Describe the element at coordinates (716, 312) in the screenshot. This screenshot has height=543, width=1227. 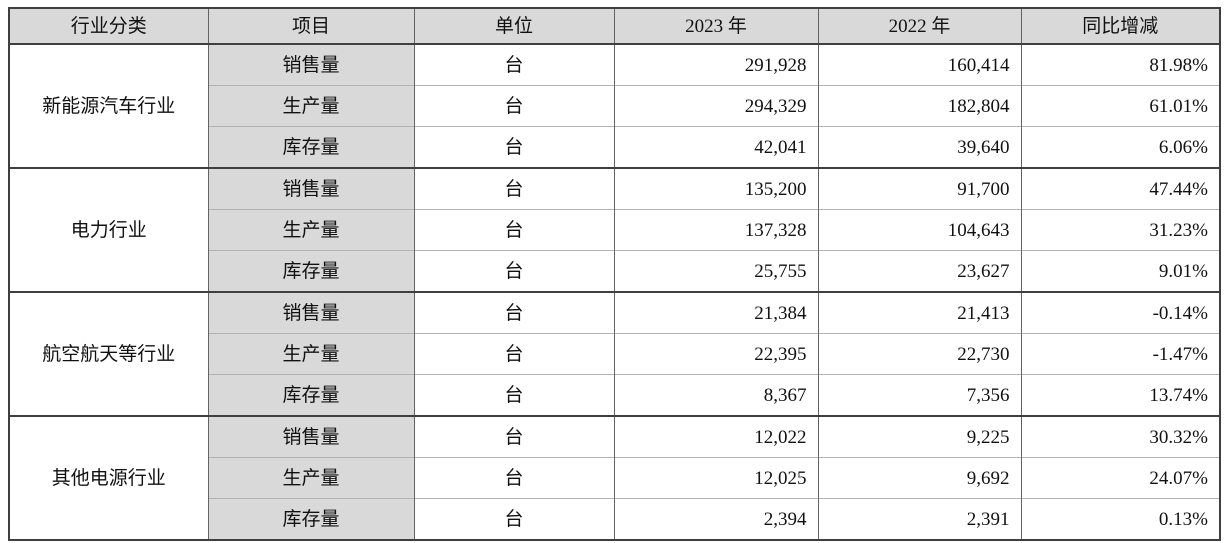
I see `value-2023-cell: 21,384` at that location.